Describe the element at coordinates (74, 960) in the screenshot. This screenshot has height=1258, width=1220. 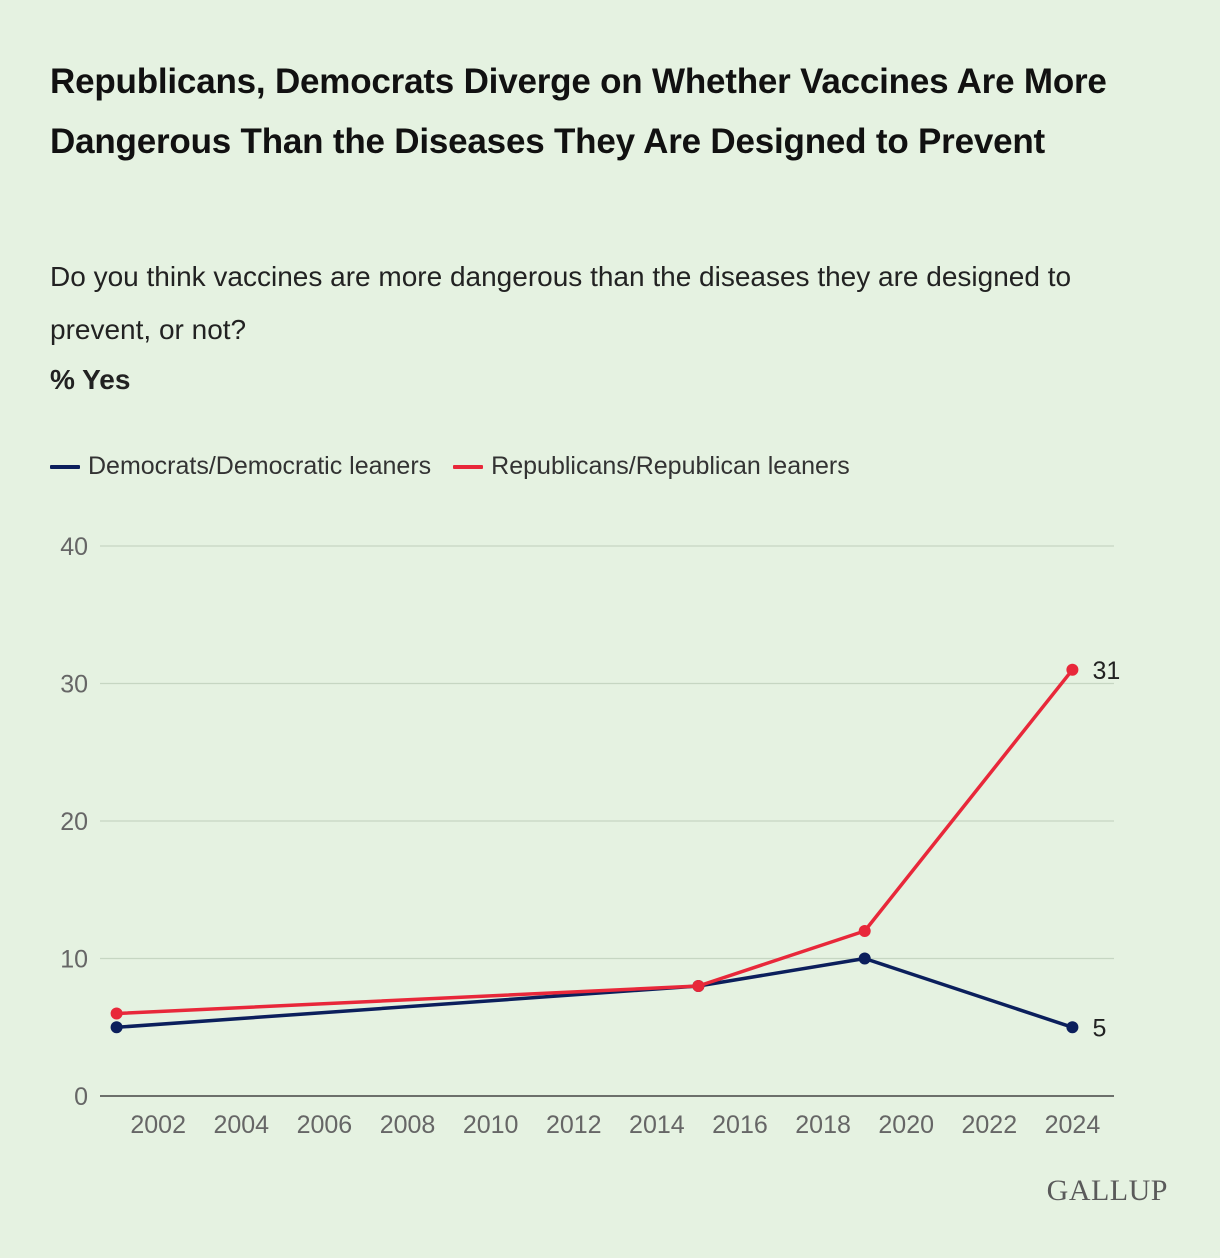
I see `y-tick-label-10: 10` at that location.